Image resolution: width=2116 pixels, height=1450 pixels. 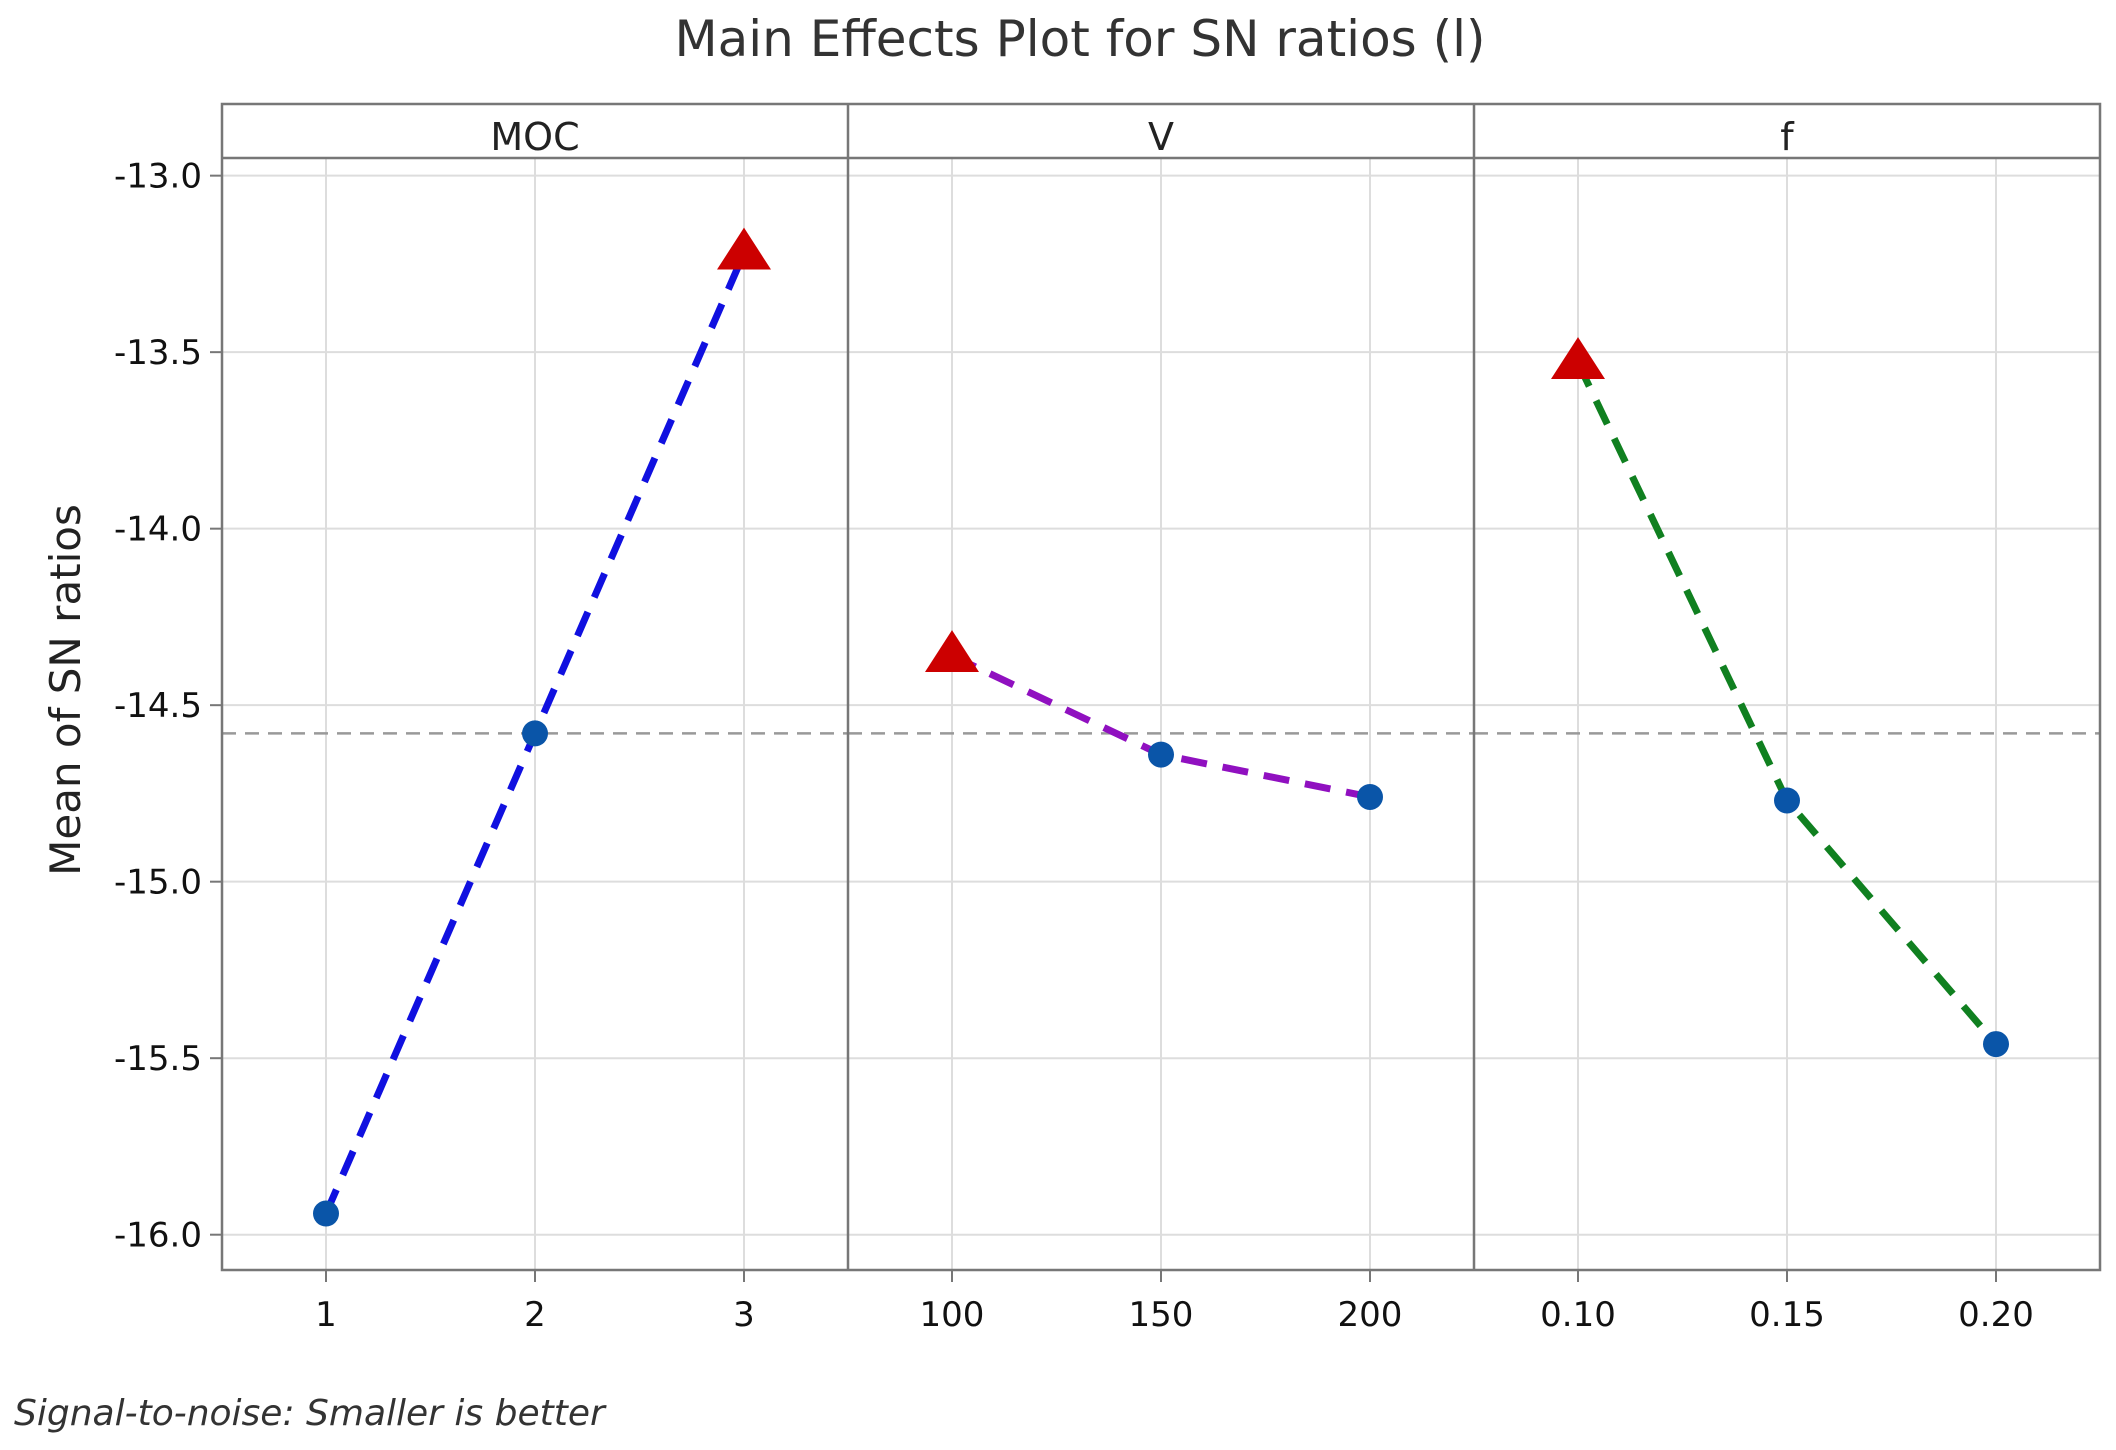 What do you see at coordinates (158, 177) in the screenshot?
I see `y-tick-label: -13.0` at bounding box center [158, 177].